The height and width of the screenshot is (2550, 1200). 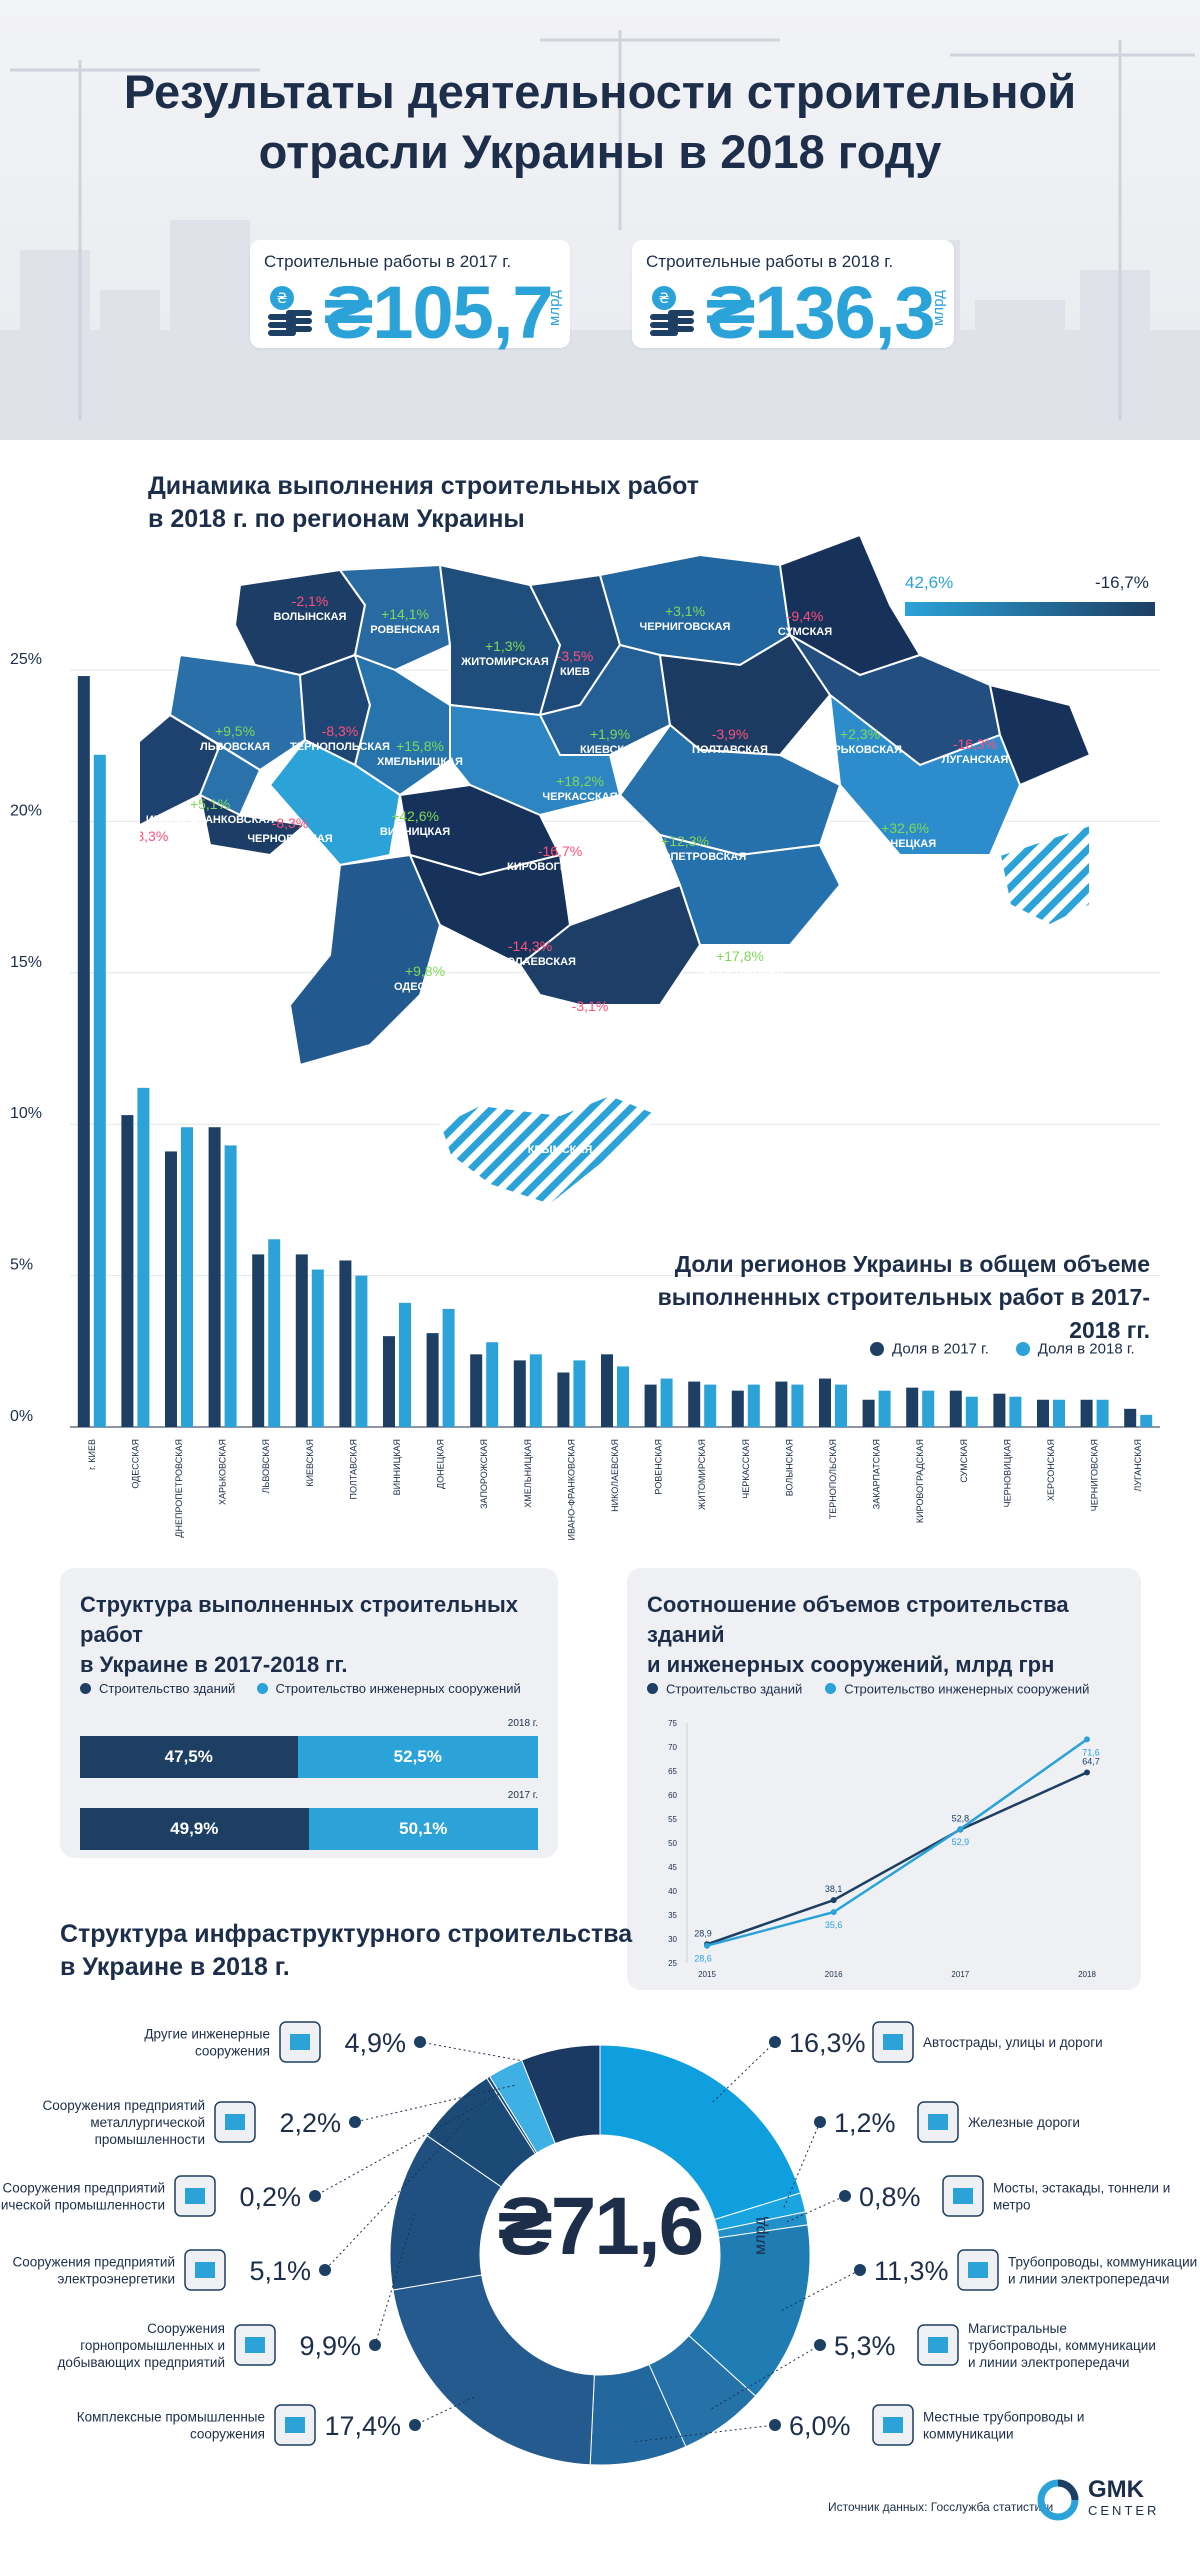 I want to click on x-tick-label: ЖИТОМИРСКАЯ, so click(x=702, y=1474).